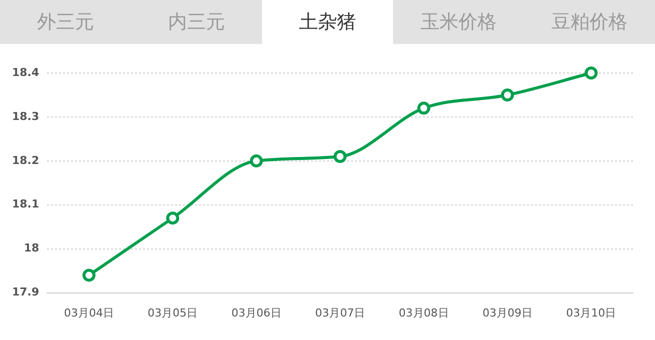 This screenshot has width=655, height=340. I want to click on text: 内三元, so click(196, 22).